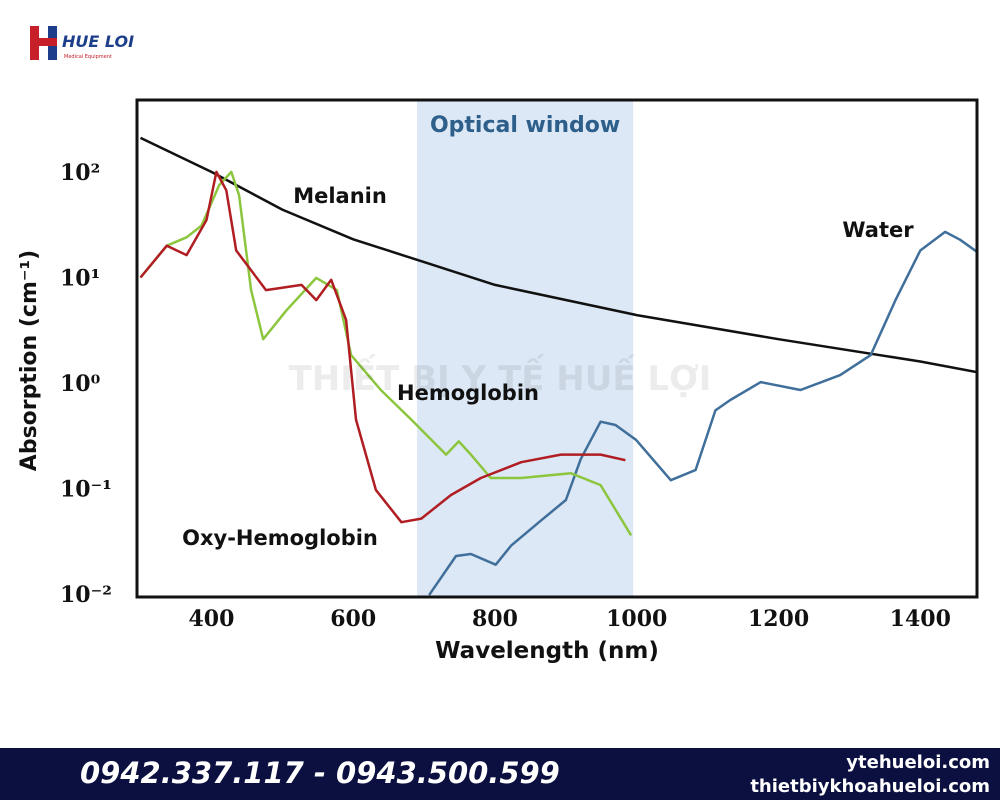 This screenshot has width=1000, height=800. Describe the element at coordinates (353, 619) in the screenshot. I see `x-tick-label: 600` at that location.